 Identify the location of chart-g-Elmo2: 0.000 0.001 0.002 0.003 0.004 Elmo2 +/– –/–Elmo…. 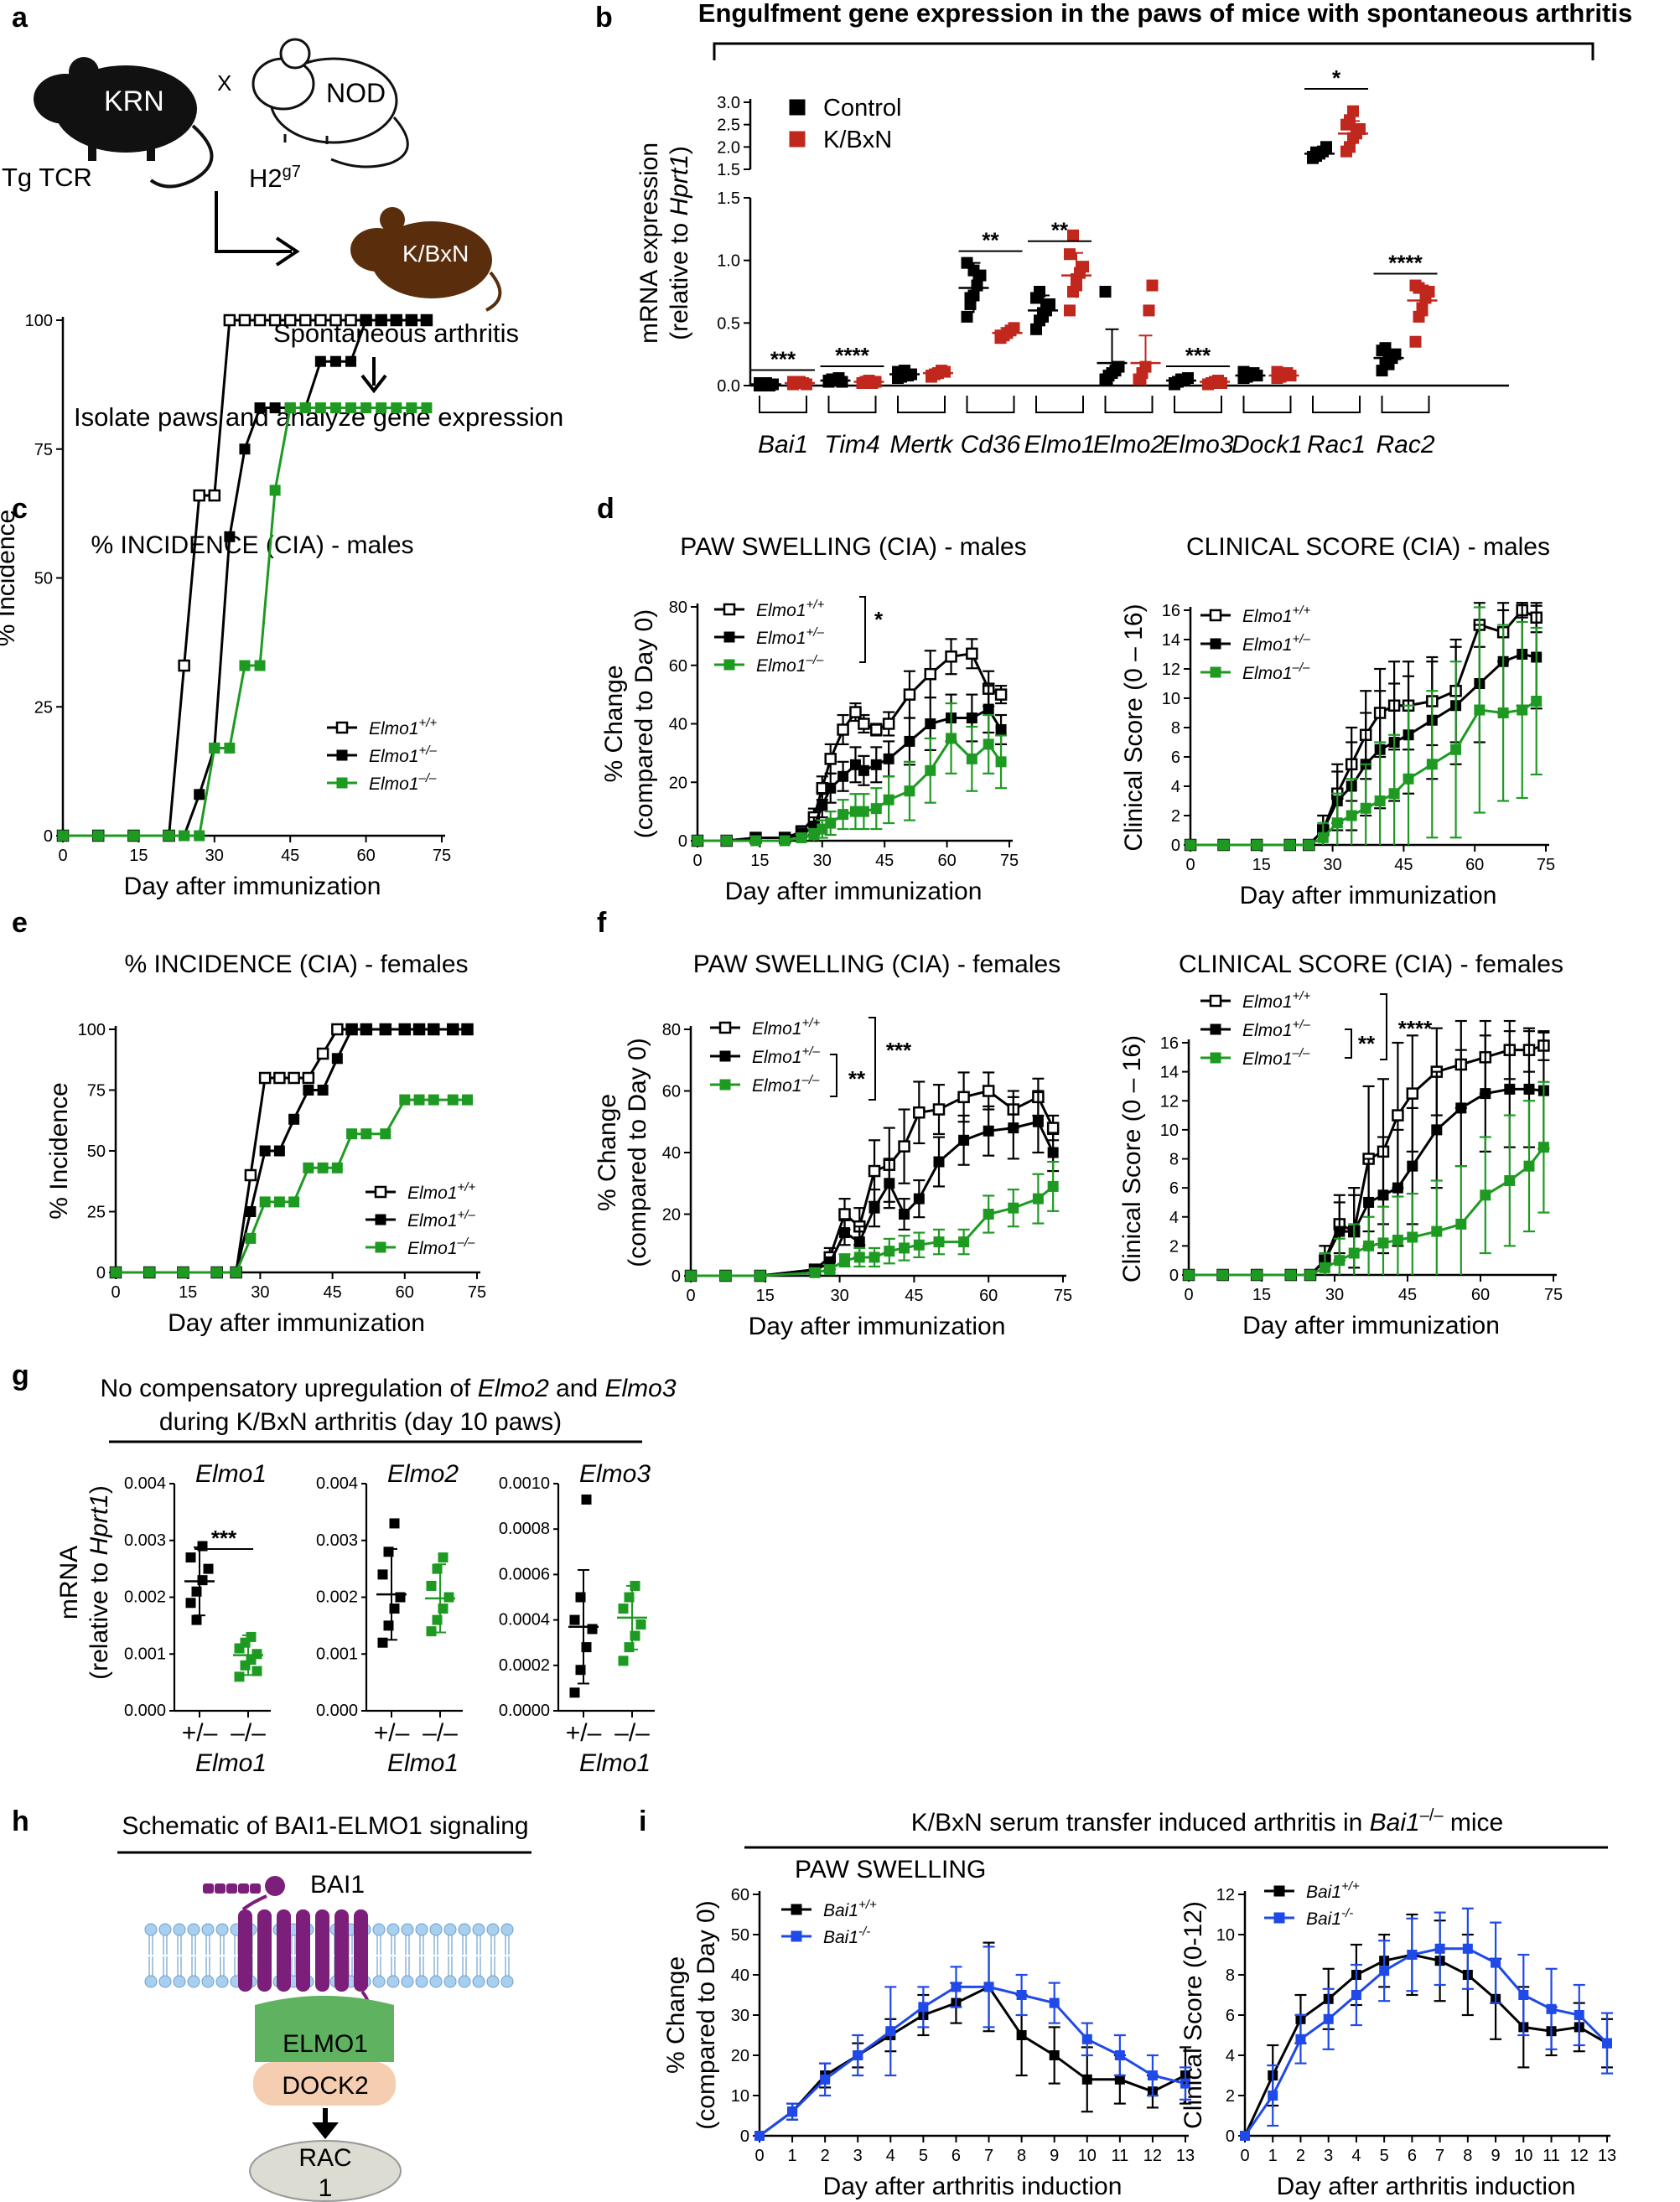
(389, 1618).